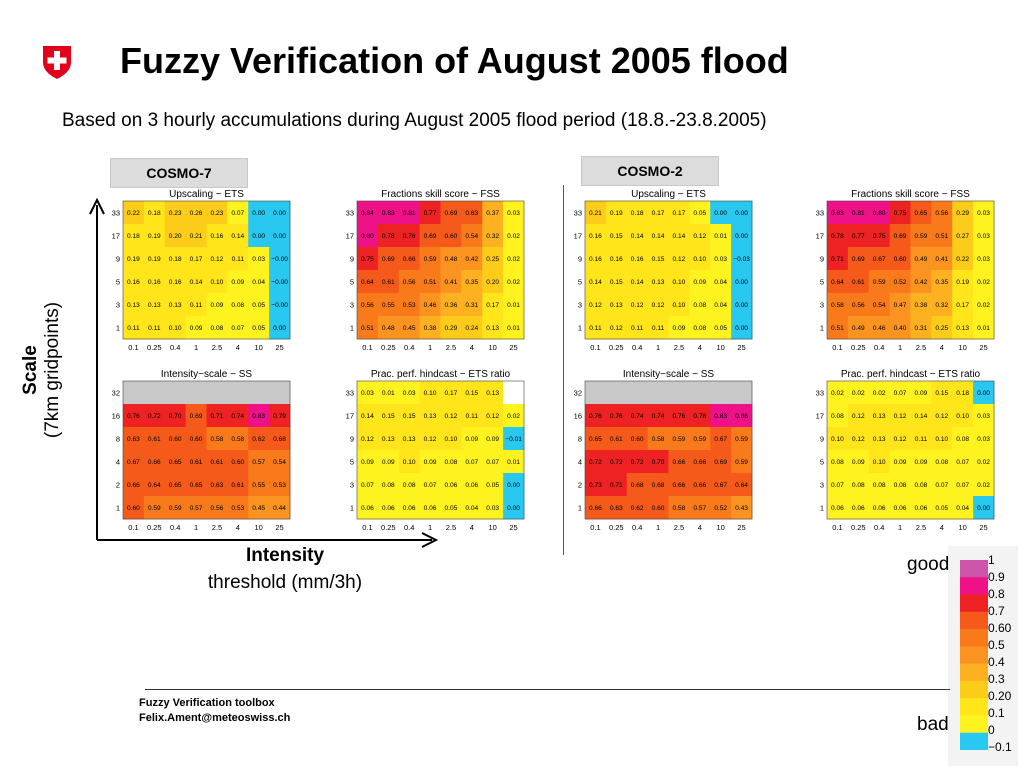 The width and height of the screenshot is (1024, 768). I want to click on y-tick-label: 4, so click(118, 462).